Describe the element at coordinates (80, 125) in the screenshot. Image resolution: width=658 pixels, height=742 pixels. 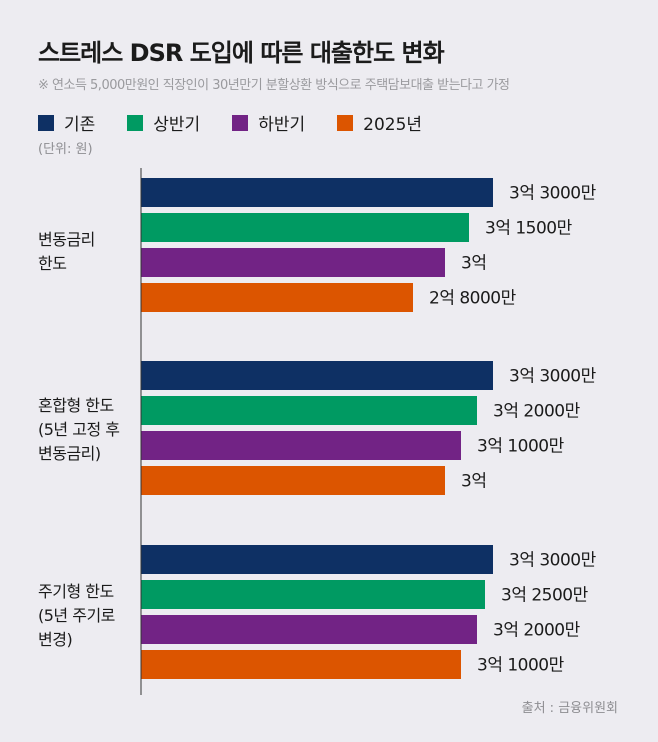
I see `legend-label: 기존` at that location.